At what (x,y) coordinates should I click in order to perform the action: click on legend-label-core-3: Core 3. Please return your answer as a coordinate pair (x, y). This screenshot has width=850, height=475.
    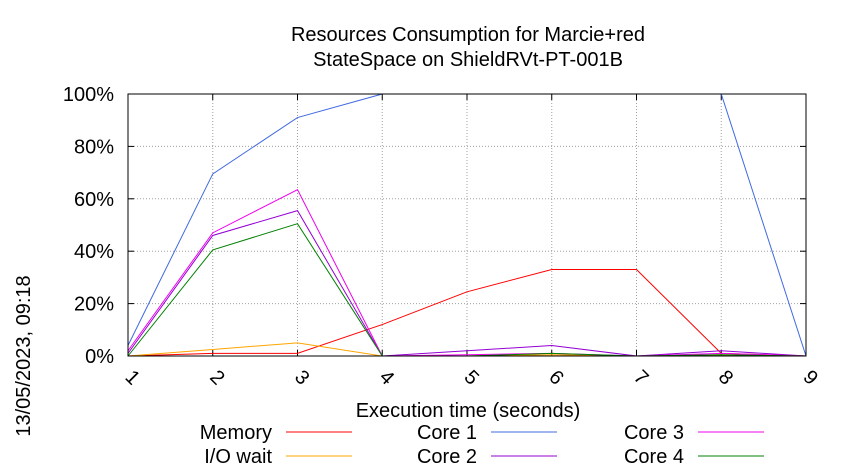
    Looking at the image, I should click on (654, 433).